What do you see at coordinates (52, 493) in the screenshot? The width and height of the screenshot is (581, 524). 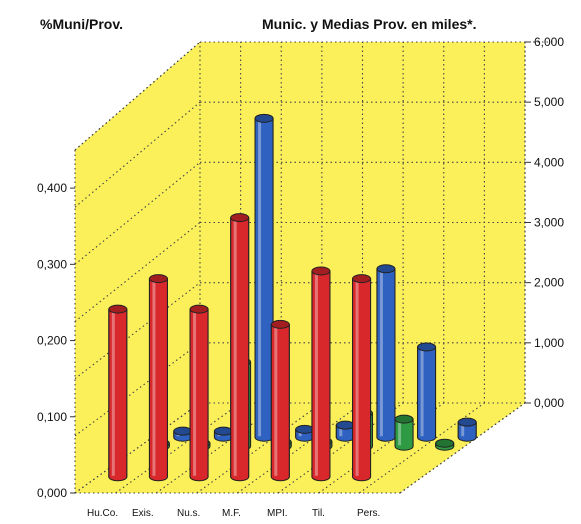 I see `left-axis-tick-label: 0,000` at bounding box center [52, 493].